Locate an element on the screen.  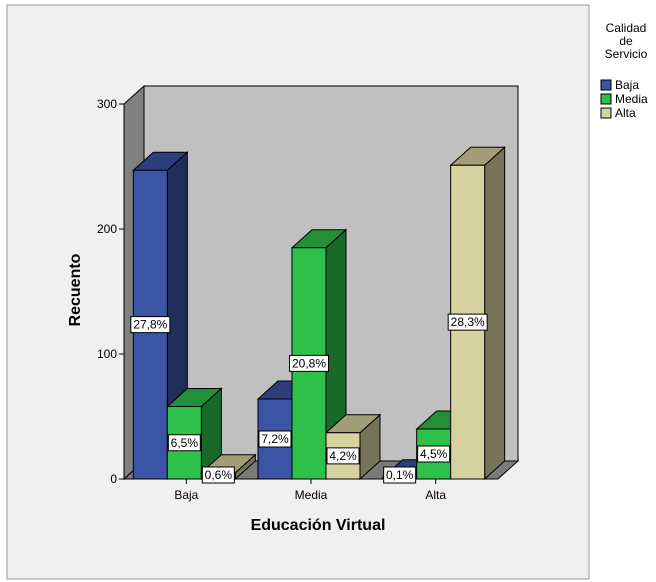
svg-text: 20,8% is located at coordinates (309, 363).